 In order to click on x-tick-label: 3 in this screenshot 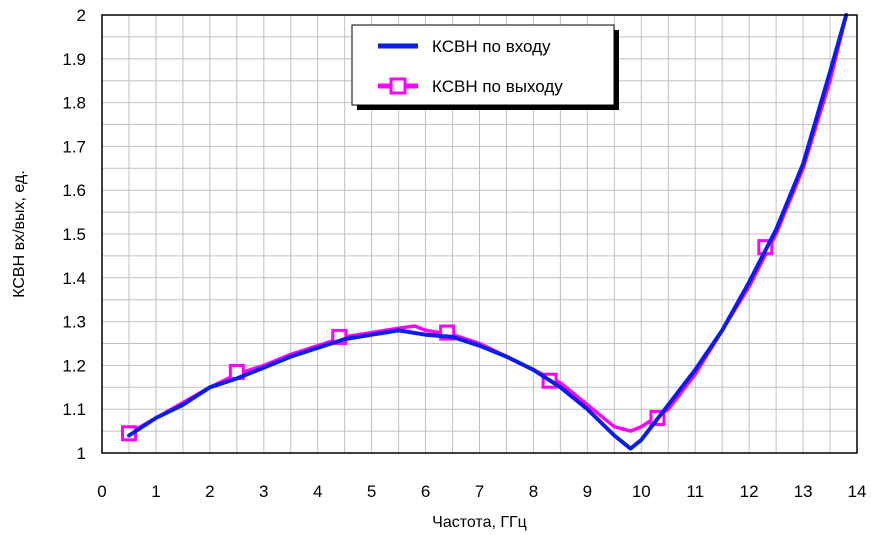, I will do `click(263, 491)`.